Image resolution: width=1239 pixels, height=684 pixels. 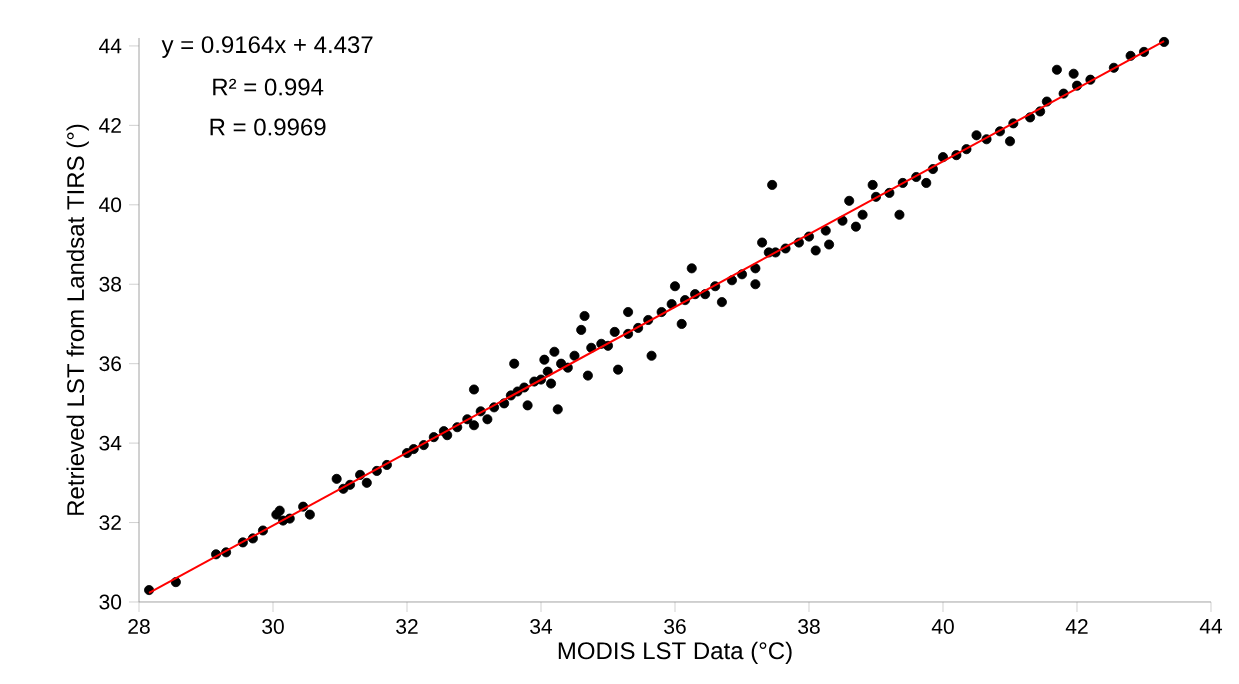 I want to click on x-axis-title: MODIS LST Data (°C), so click(x=675, y=652).